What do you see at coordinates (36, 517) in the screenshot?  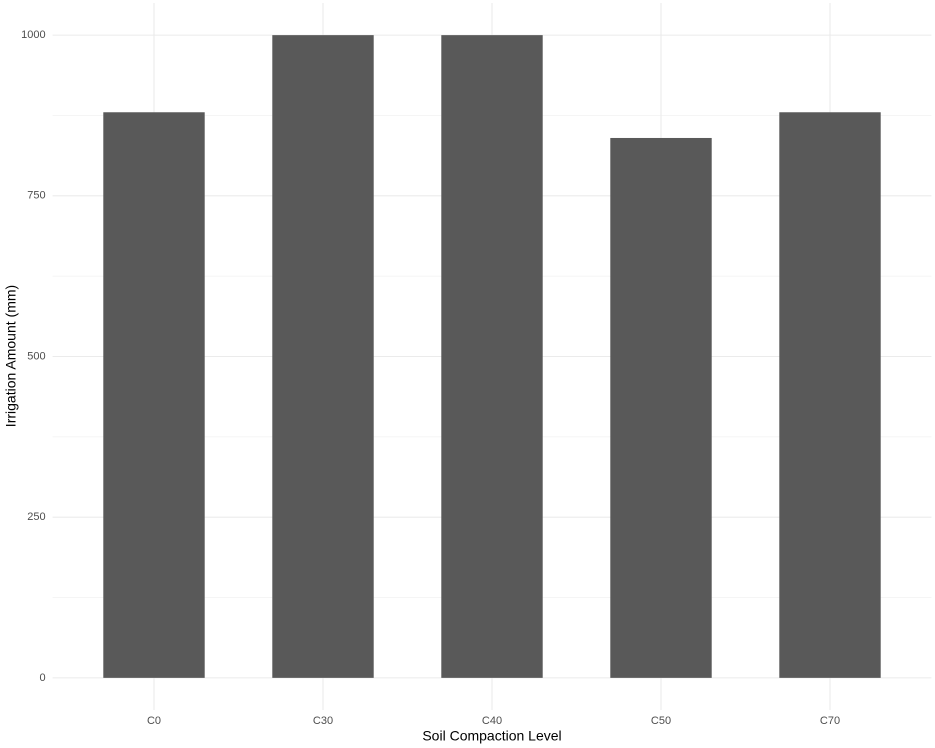 I see `y-tick-label: 250` at bounding box center [36, 517].